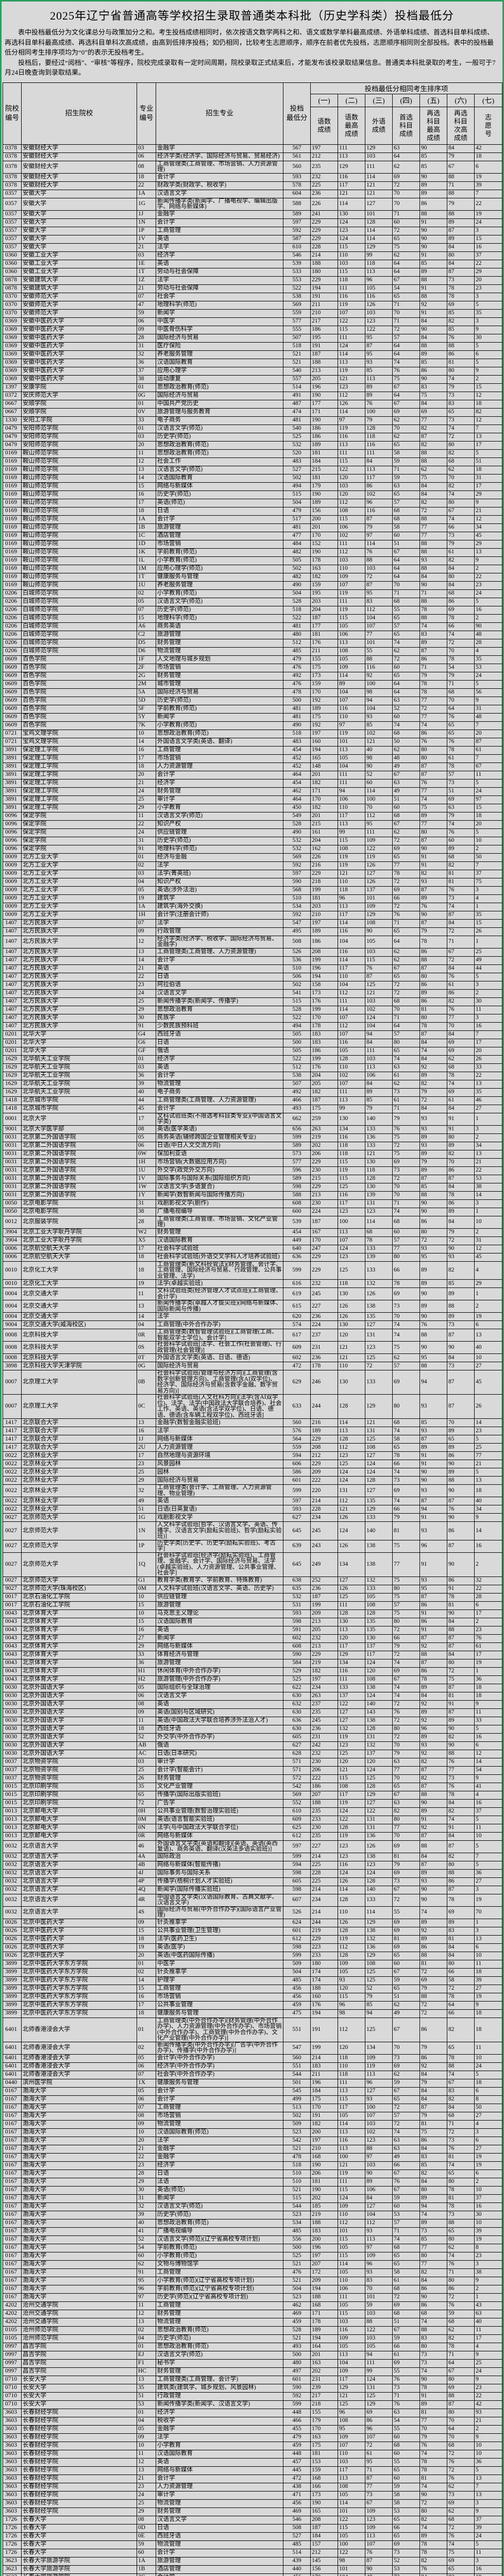 The height and width of the screenshot is (2576, 504). What do you see at coordinates (351, 527) in the screenshot?
I see `cell-tiebreak-2: 106` at bounding box center [351, 527].